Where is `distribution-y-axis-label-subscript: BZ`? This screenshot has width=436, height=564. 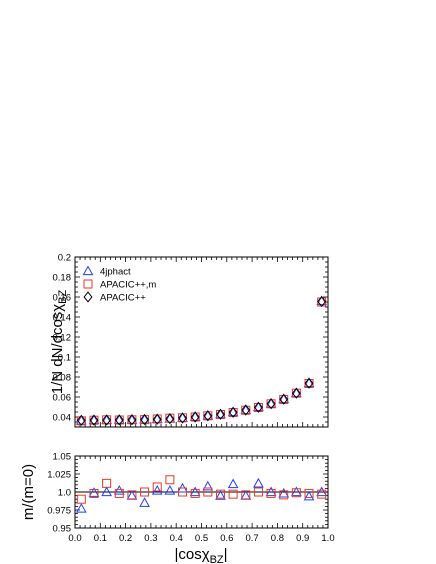
distribution-y-axis-label-subscript: BZ is located at coordinates (63, 296).